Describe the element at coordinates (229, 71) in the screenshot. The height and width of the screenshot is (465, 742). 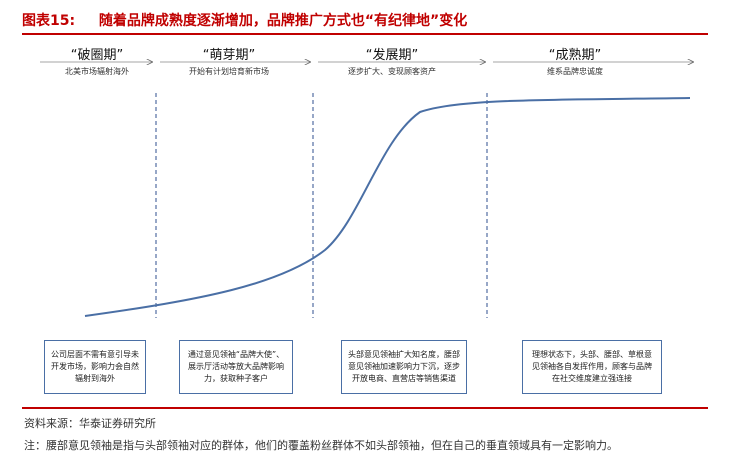
I see `stage-sub-sprout: 开始有计划培育新市场` at that location.